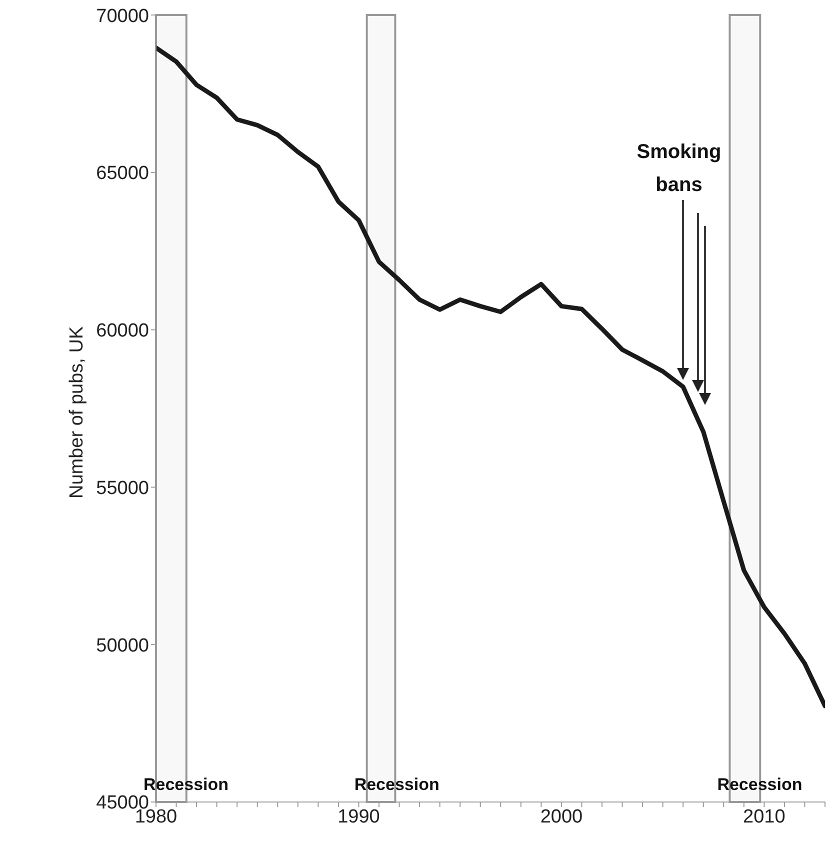  I want to click on annotation: Smoking bans, so click(679, 168).